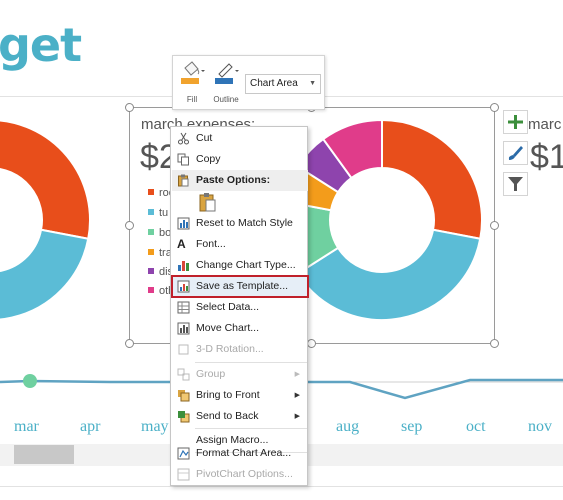 The height and width of the screenshot is (500, 563). I want to click on fill-label: Fill, so click(192, 99).